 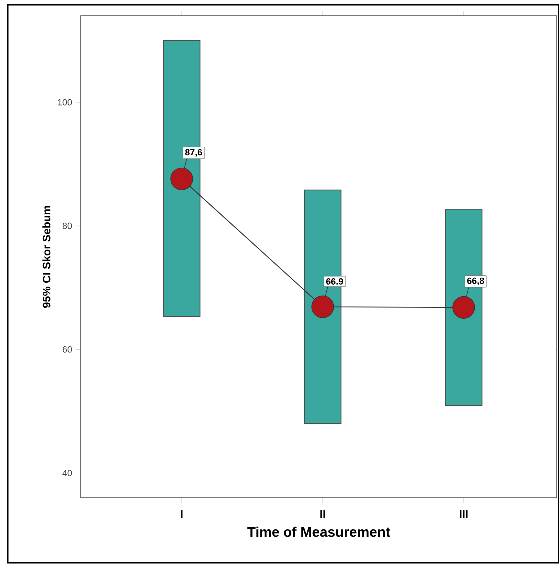 I want to click on y-tick-label: 80, so click(x=67, y=226).